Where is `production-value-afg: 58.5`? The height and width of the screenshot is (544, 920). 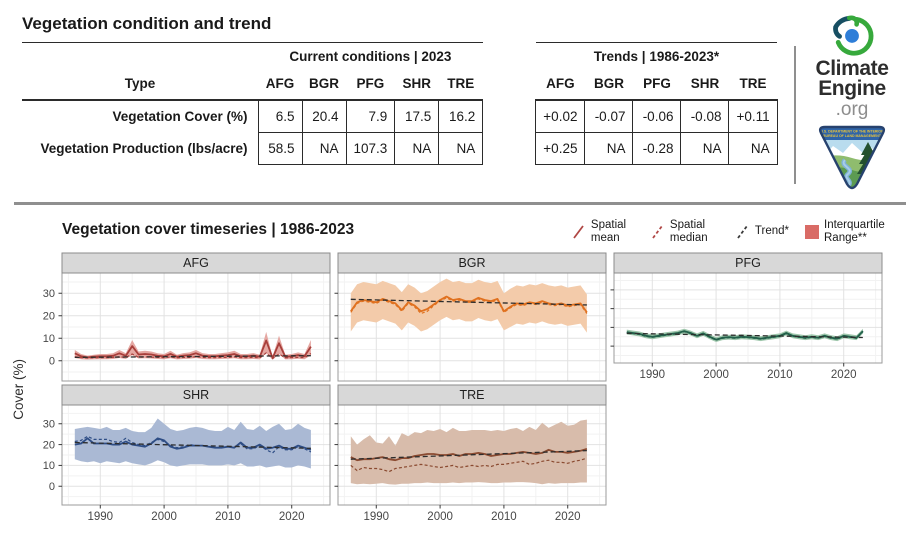 production-value-afg: 58.5 is located at coordinates (280, 148).